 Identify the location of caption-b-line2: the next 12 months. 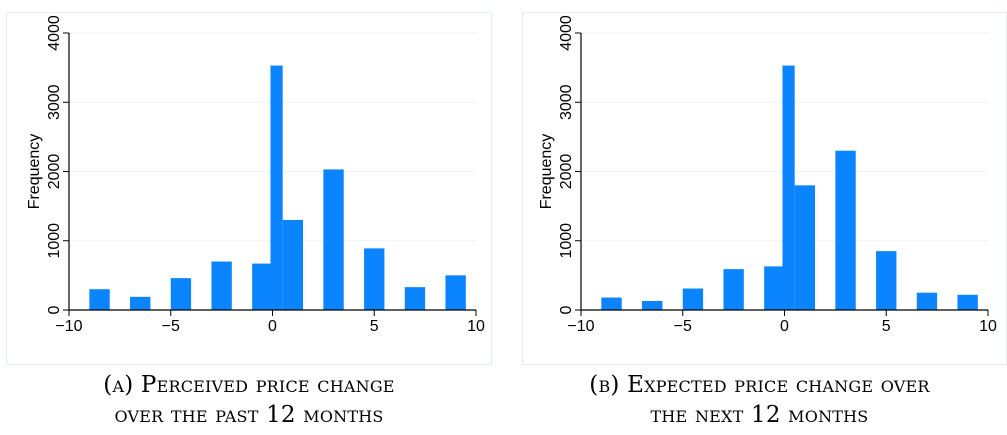
(759, 415).